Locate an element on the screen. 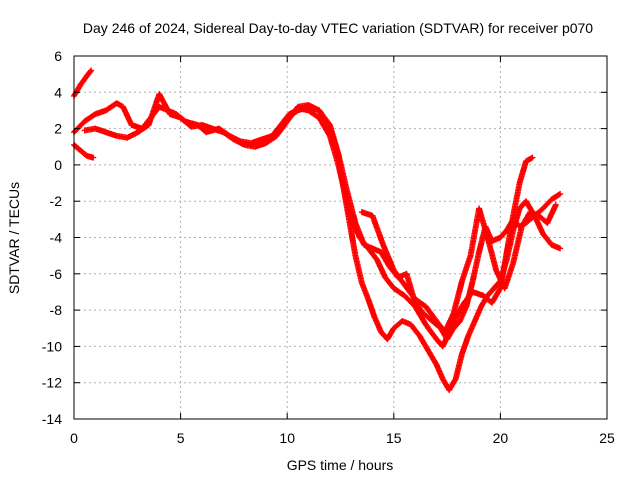  y-tick-label: -12 is located at coordinates (52, 383).